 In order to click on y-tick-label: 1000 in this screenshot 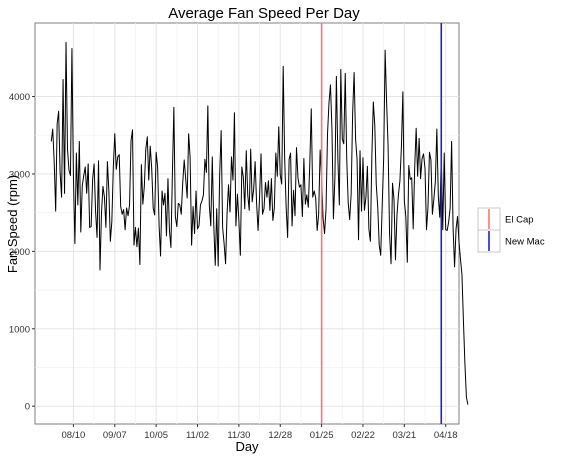, I will do `click(19, 329)`.